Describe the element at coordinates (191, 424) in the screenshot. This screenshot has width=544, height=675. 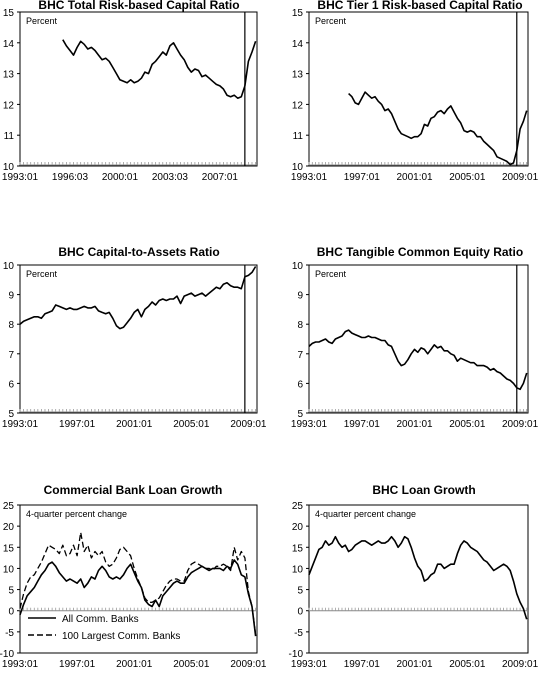
I see `panel-3-xtick-label: 2005:01` at that location.